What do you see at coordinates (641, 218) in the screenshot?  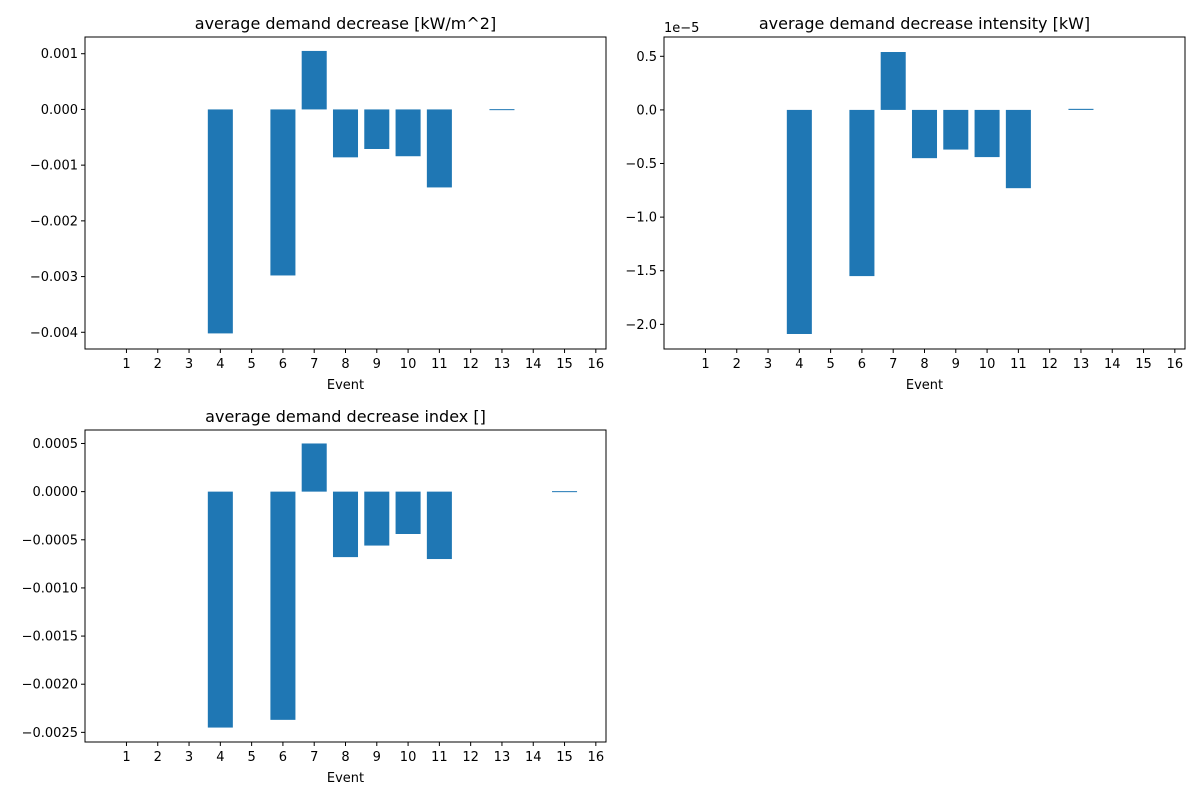 I see `y-tick-label: −1.0` at bounding box center [641, 218].